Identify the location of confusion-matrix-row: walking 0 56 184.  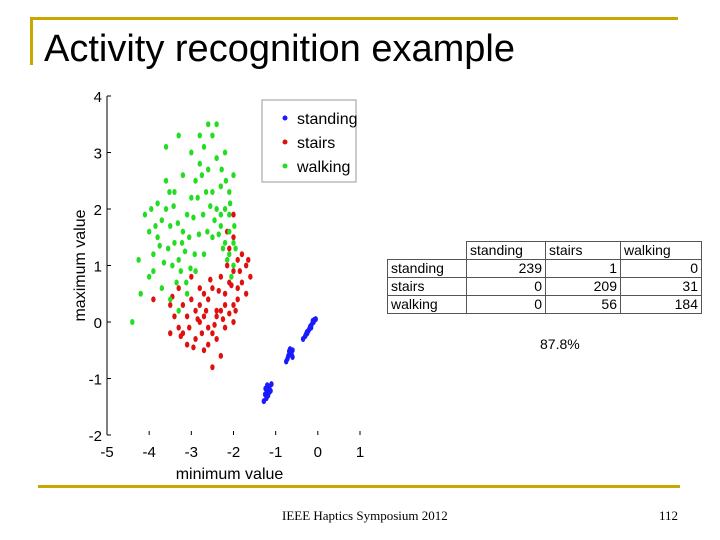
(544, 304).